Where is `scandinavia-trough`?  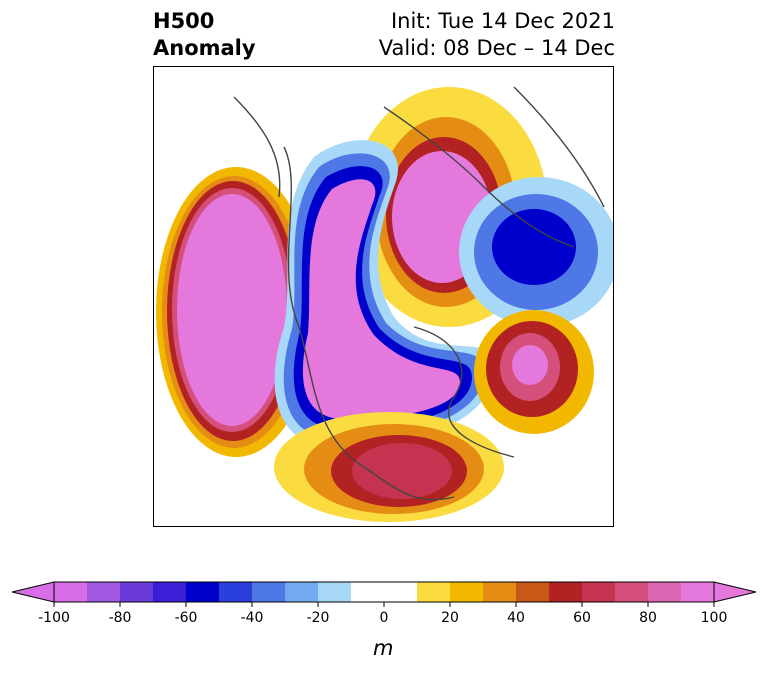
scandinavia-trough is located at coordinates (536, 252).